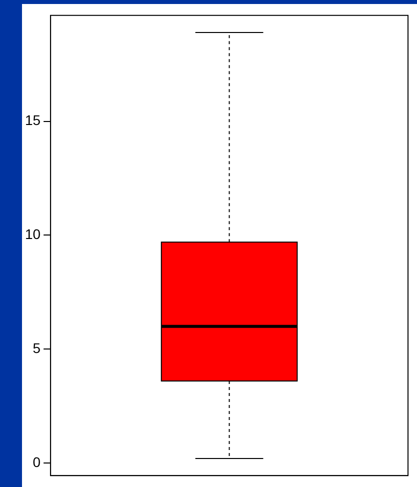 This screenshot has height=487, width=417. Describe the element at coordinates (36, 462) in the screenshot. I see `y-tick-label: 0` at that location.